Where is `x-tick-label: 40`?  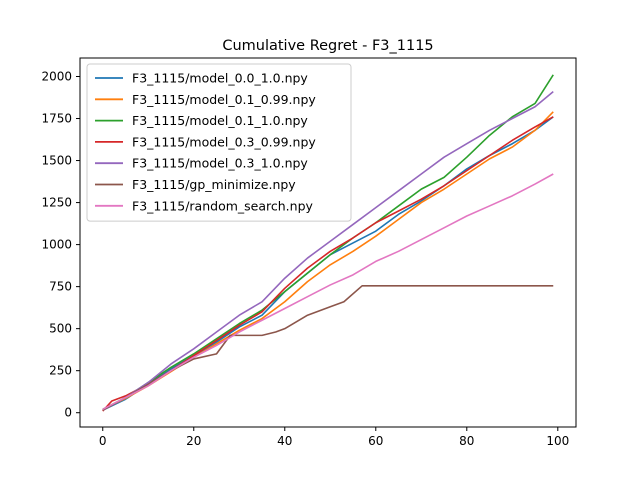
x-tick-label: 40 is located at coordinates (284, 441).